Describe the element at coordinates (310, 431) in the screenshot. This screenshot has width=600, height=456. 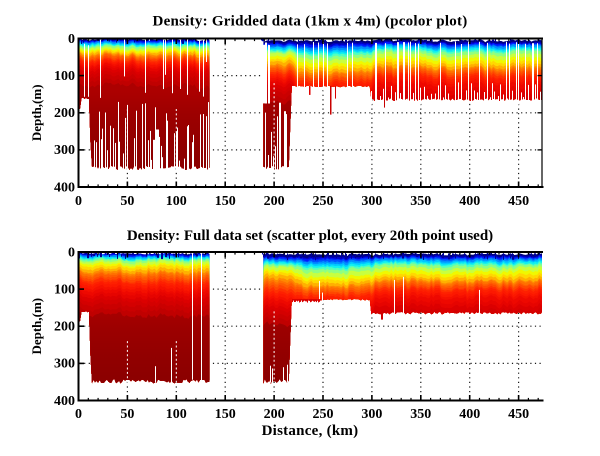
I see `svg-text: Distance, (km)` at that location.